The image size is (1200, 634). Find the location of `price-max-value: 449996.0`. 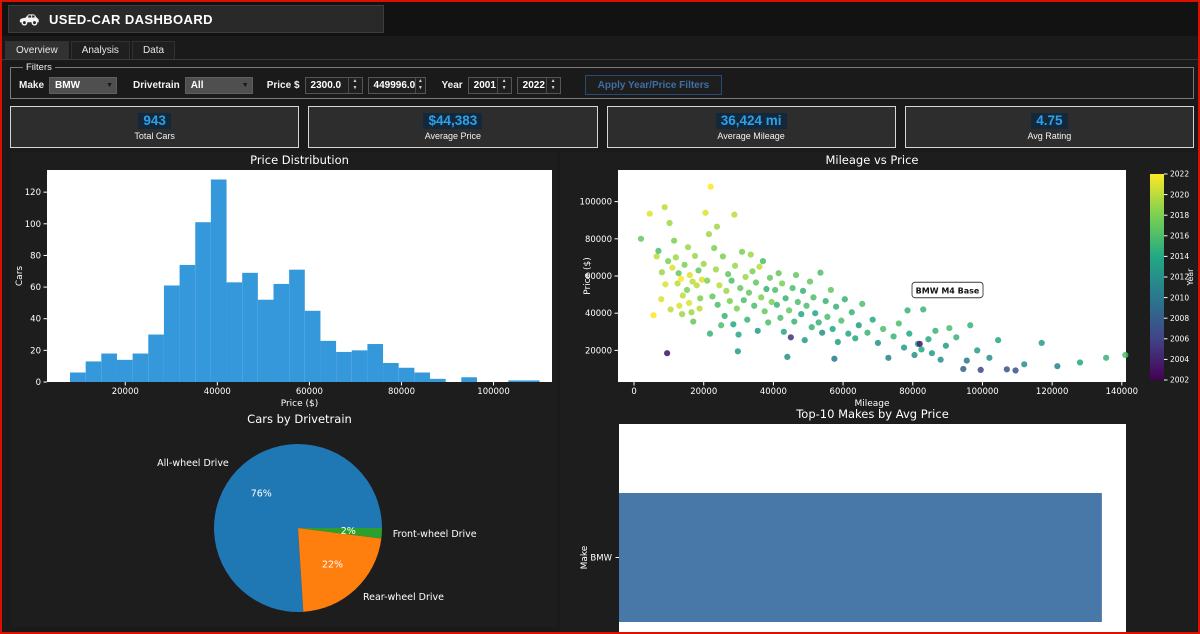

price-max-value: 449996.0 is located at coordinates (394, 85).